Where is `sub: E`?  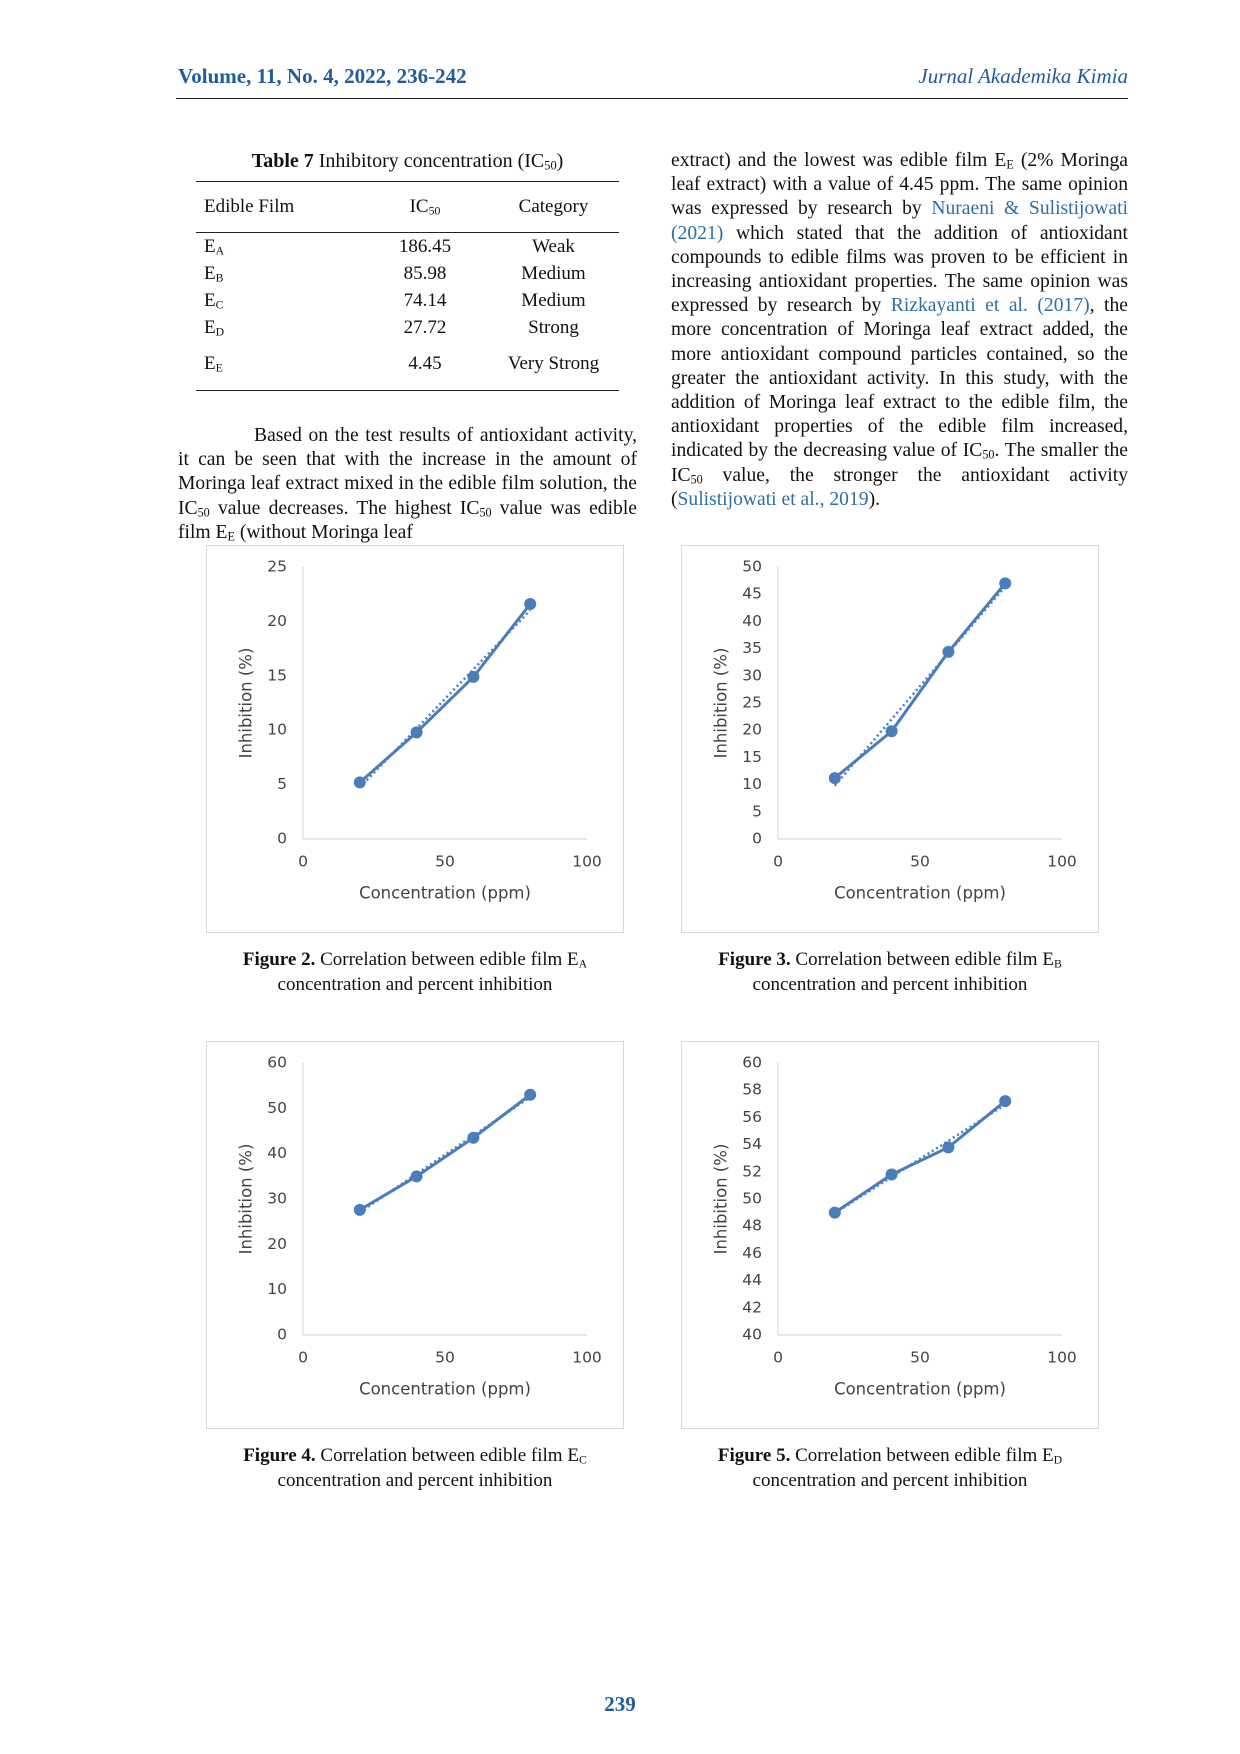
sub: E is located at coordinates (1010, 164).